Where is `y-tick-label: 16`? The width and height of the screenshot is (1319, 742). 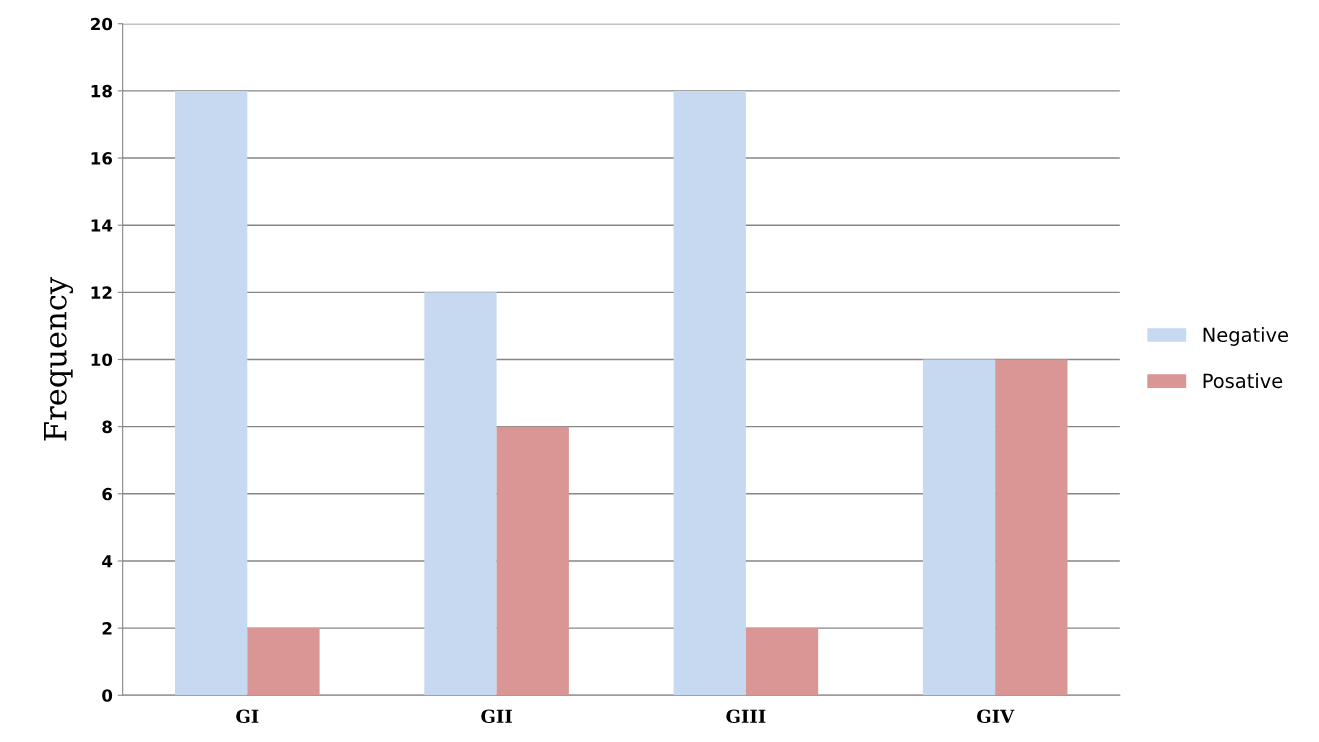 y-tick-label: 16 is located at coordinates (102, 158).